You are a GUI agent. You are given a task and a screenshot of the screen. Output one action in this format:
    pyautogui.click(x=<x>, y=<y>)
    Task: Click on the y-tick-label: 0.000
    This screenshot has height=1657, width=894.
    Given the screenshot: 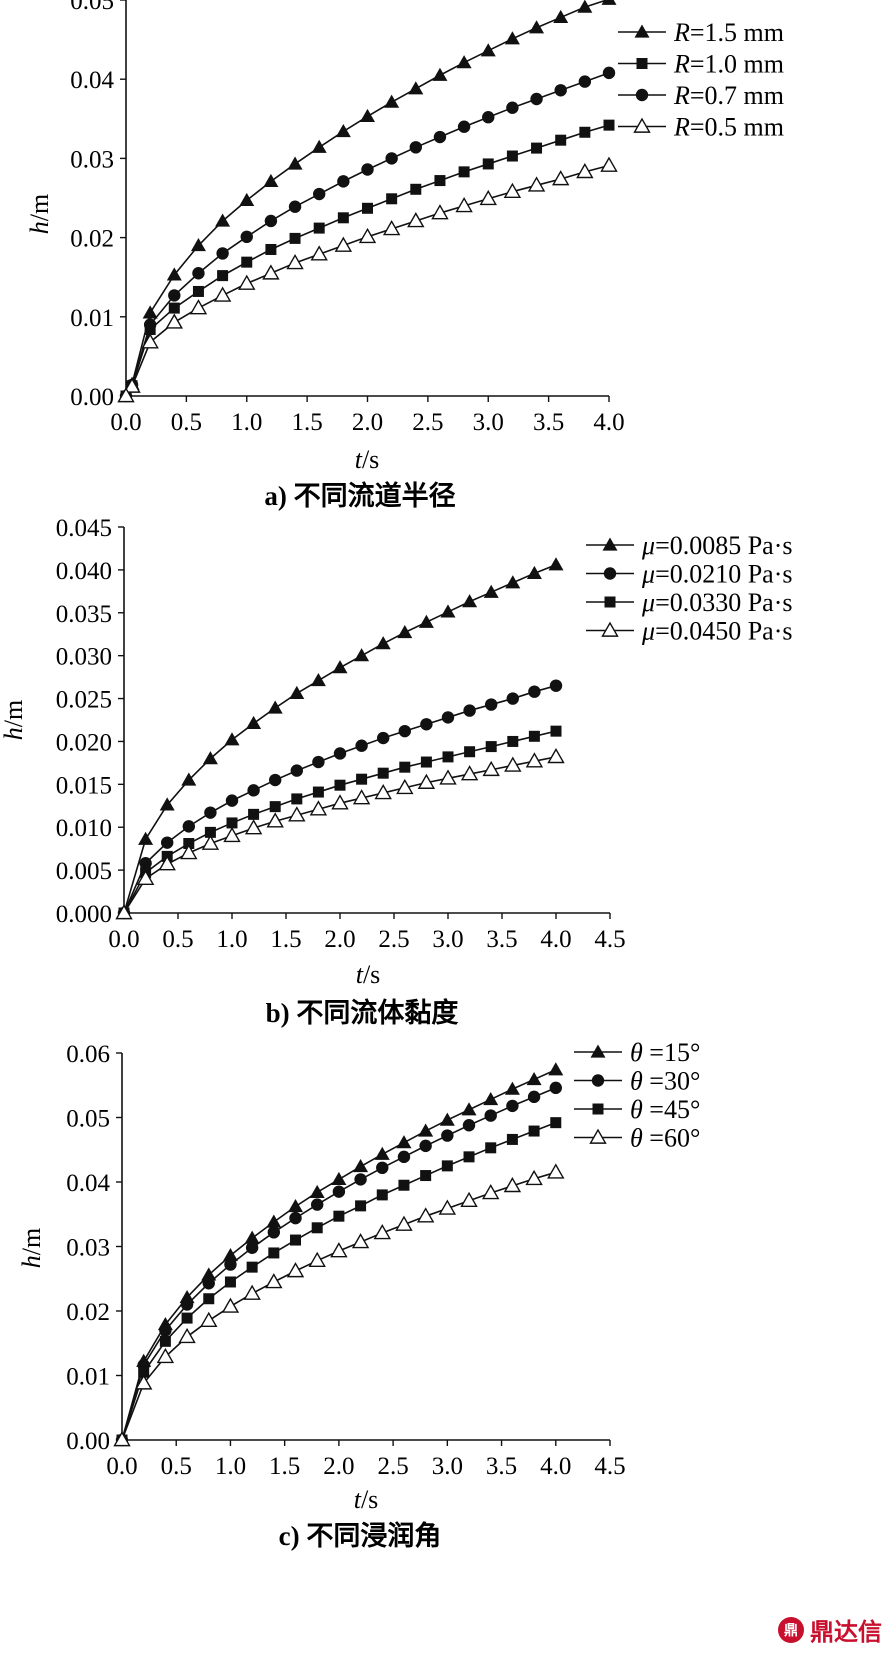 What is the action you would take?
    pyautogui.click(x=84, y=914)
    